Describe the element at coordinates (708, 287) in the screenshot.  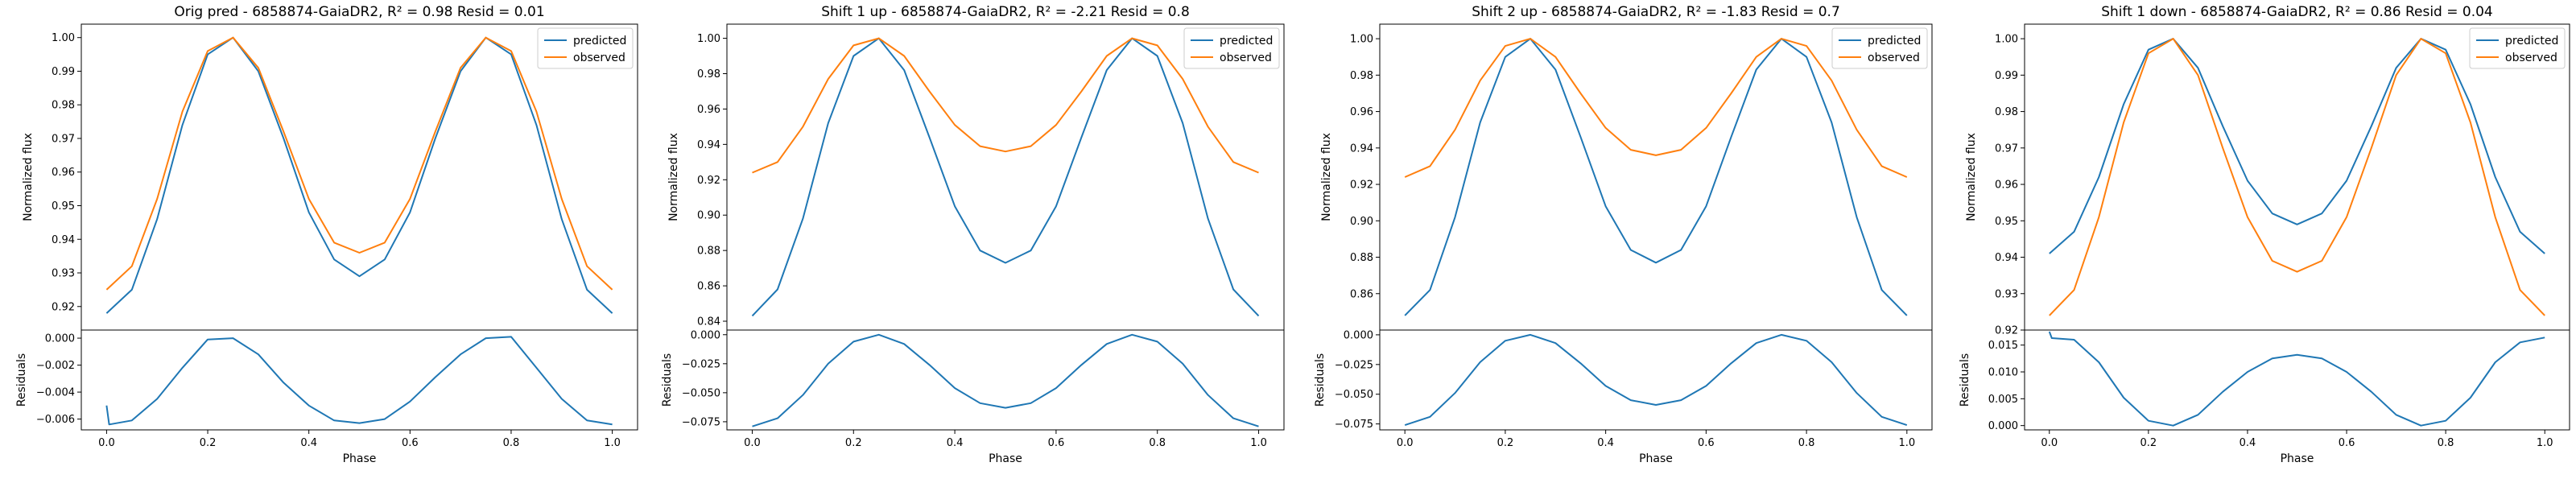
I see `y-tick-label: 0.86` at that location.